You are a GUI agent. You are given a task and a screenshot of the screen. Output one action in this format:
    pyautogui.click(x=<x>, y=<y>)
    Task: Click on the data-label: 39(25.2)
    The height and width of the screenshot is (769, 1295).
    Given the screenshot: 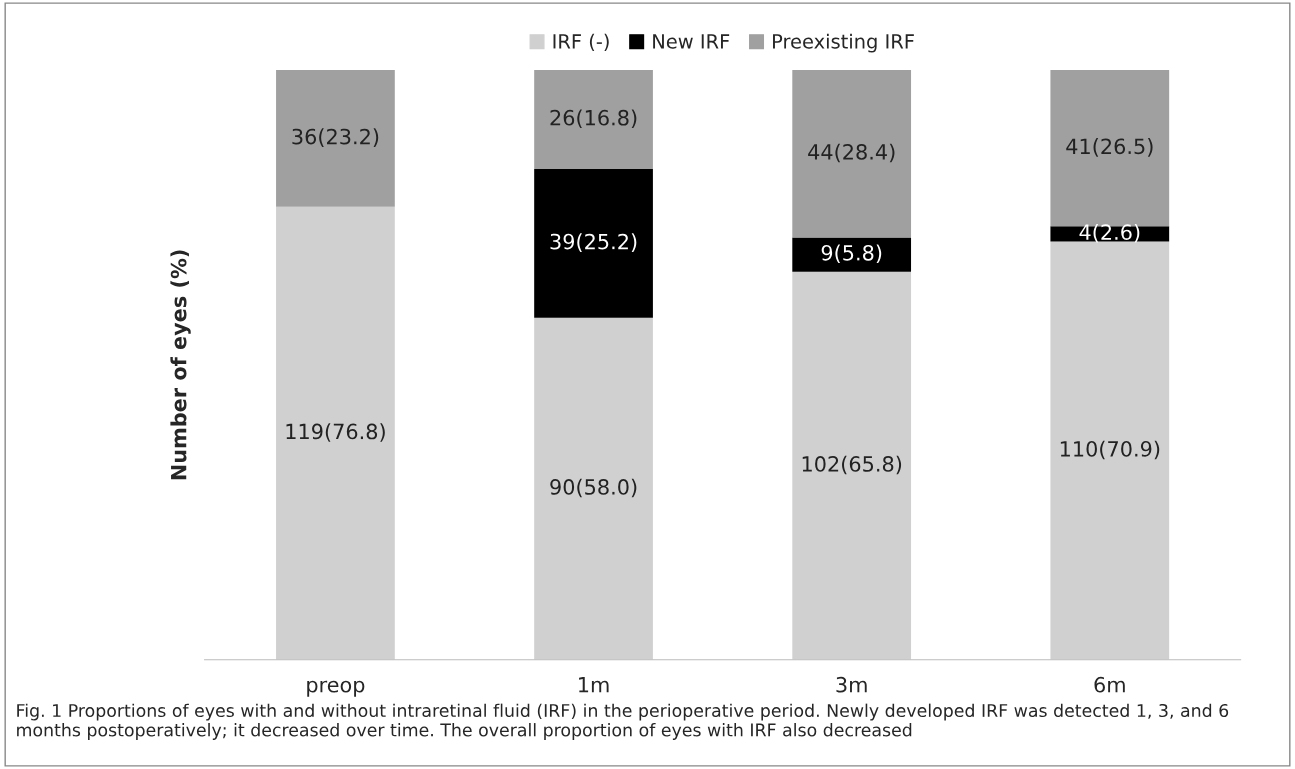 What is the action you would take?
    pyautogui.click(x=593, y=242)
    